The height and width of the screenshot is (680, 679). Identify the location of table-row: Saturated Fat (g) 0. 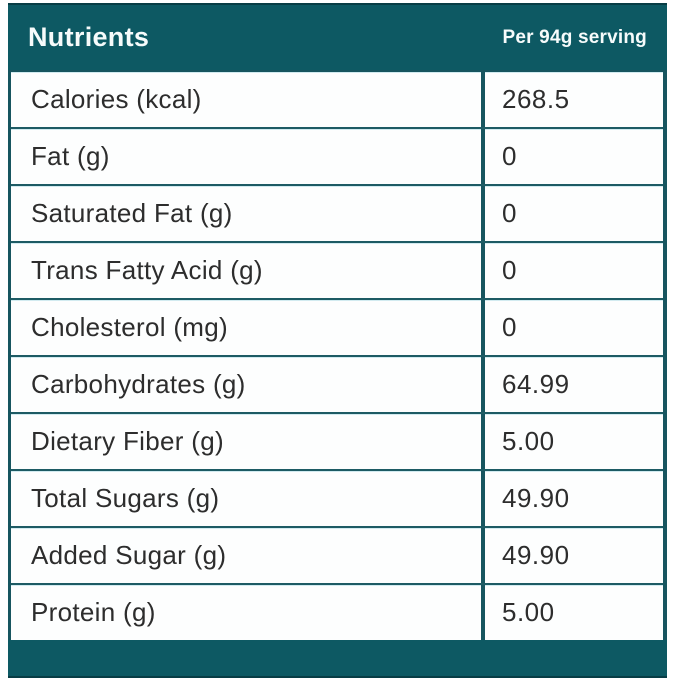
(337, 212).